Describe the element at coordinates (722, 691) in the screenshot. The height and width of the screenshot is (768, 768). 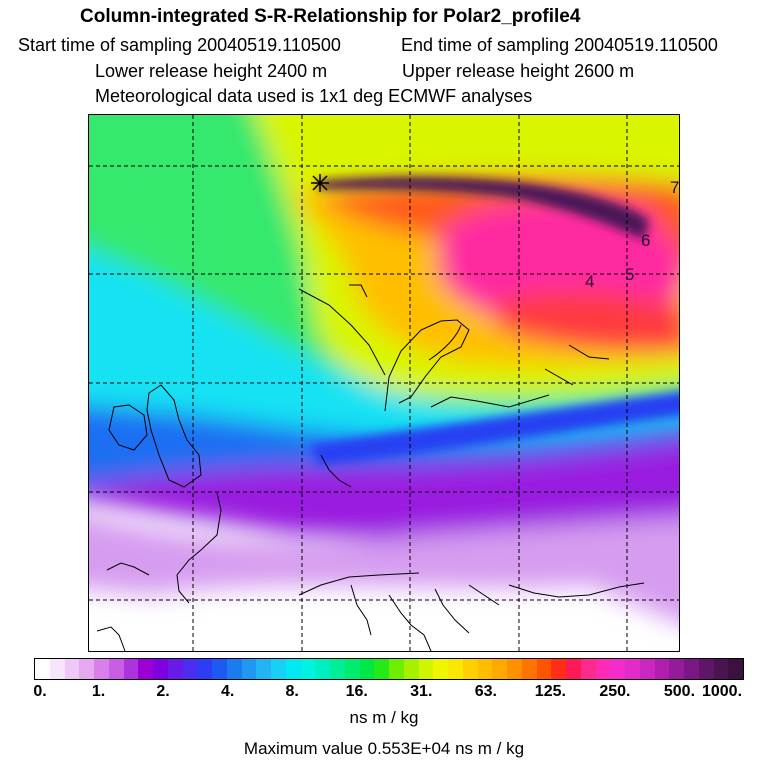
I see `colorbar-tick-label: 1000.` at that location.